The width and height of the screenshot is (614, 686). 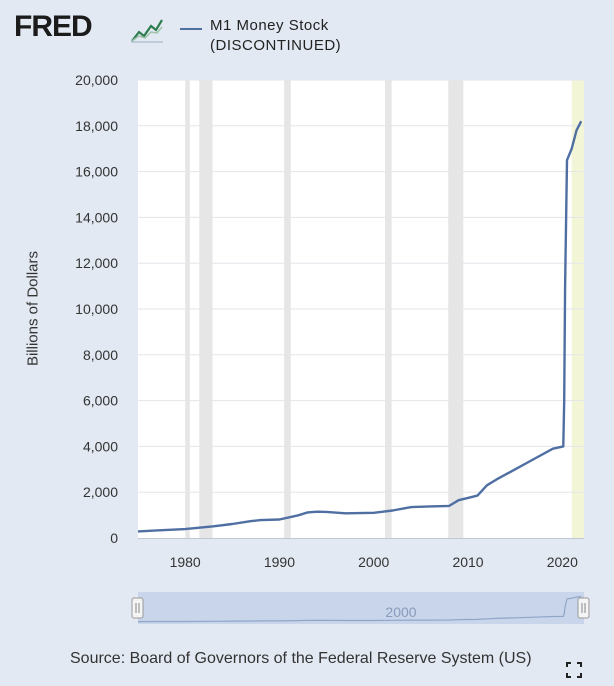 What do you see at coordinates (400, 612) in the screenshot?
I see `navigator-label: 2000` at bounding box center [400, 612].